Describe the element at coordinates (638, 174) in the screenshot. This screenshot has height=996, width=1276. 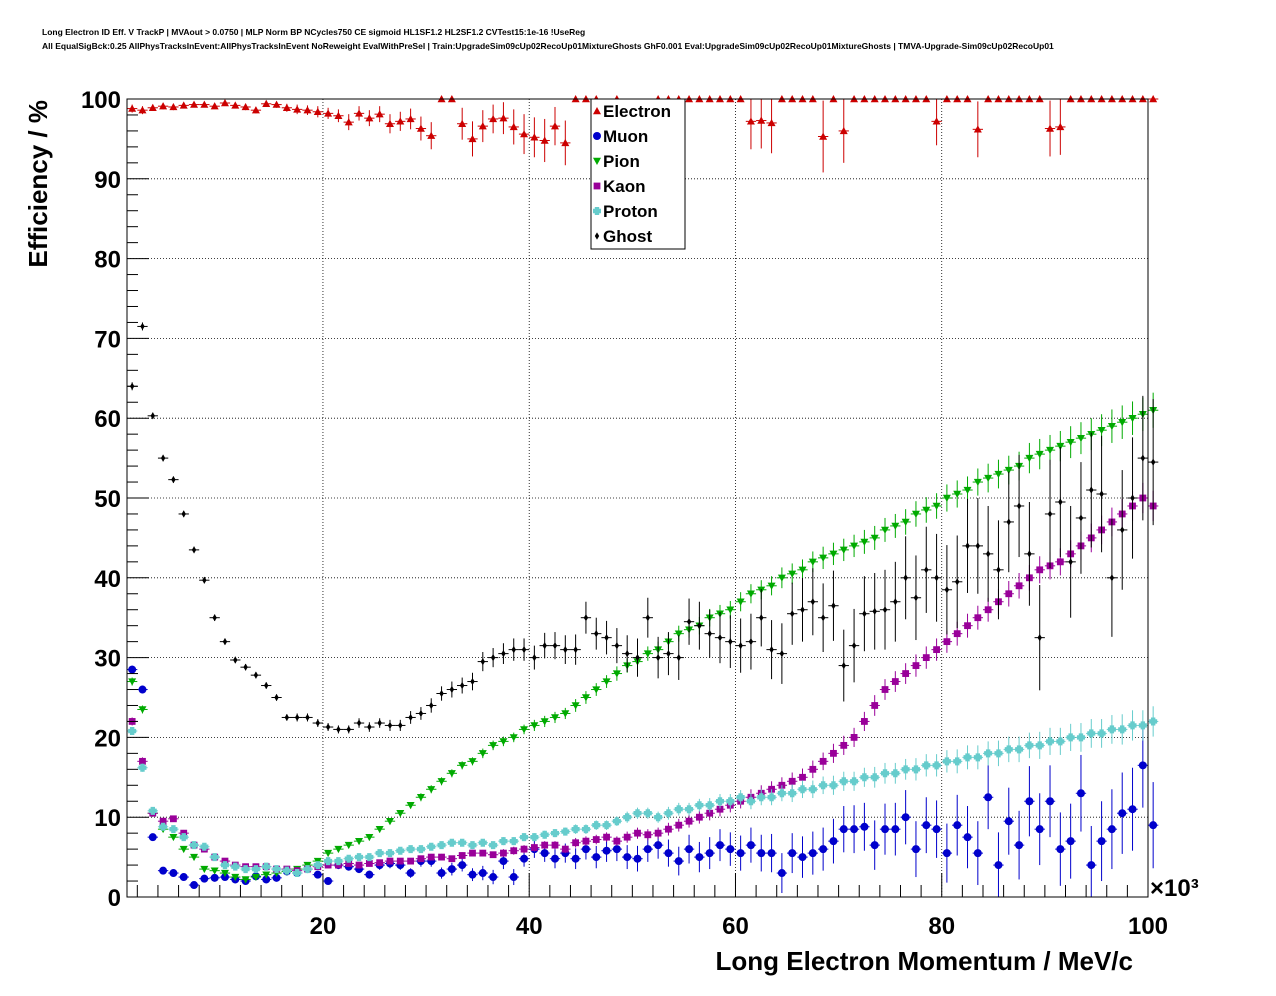
I see `legend-box` at that location.